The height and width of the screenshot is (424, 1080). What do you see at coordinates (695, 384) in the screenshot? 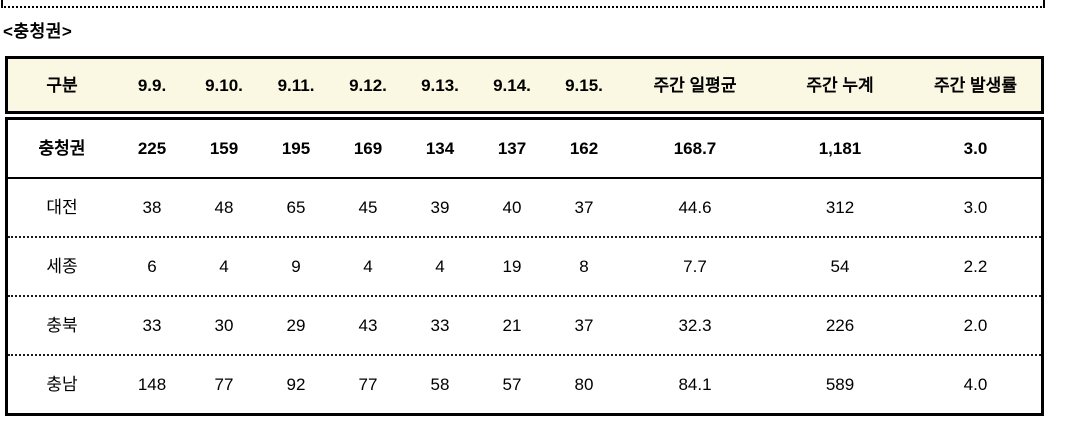
I see `cell-weekly-daily-average: 84.1` at bounding box center [695, 384].